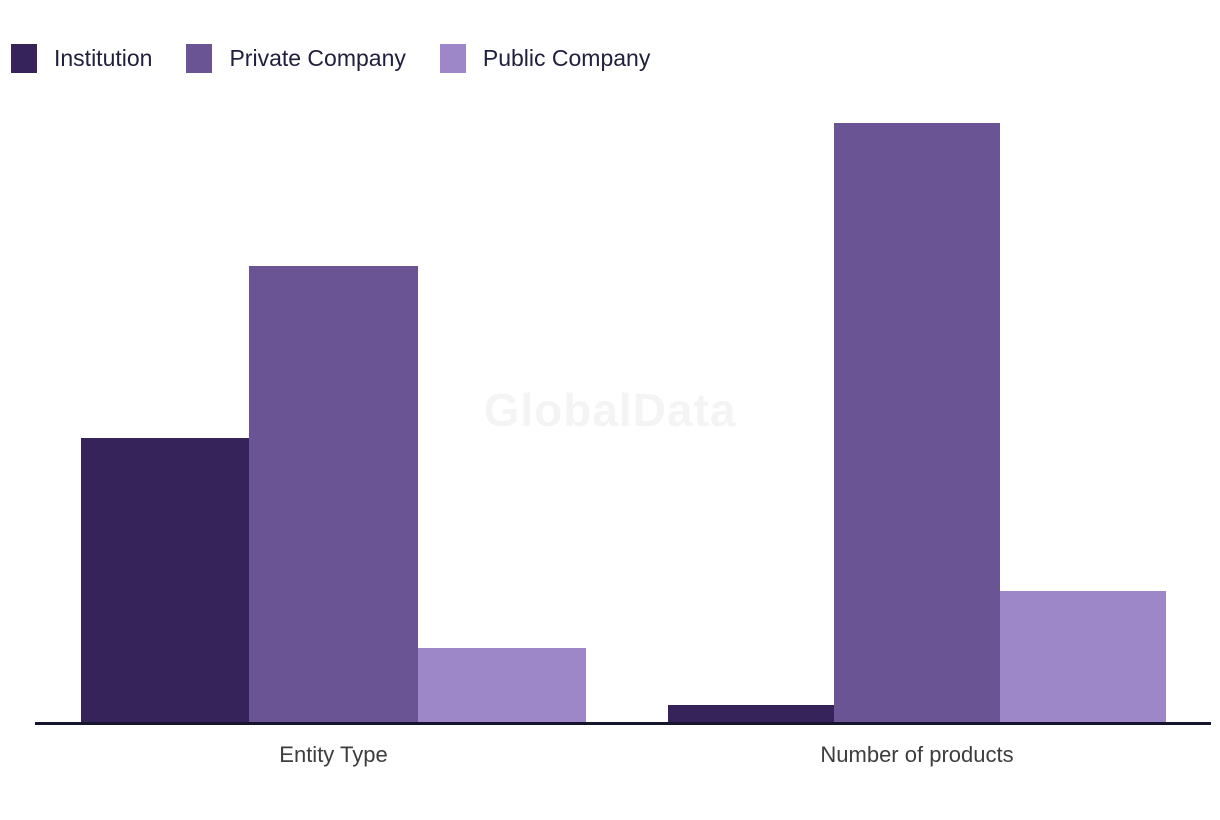 This screenshot has height=820, width=1220. Describe the element at coordinates (566, 58) in the screenshot. I see `legend-label-public-company: Public Company` at that location.